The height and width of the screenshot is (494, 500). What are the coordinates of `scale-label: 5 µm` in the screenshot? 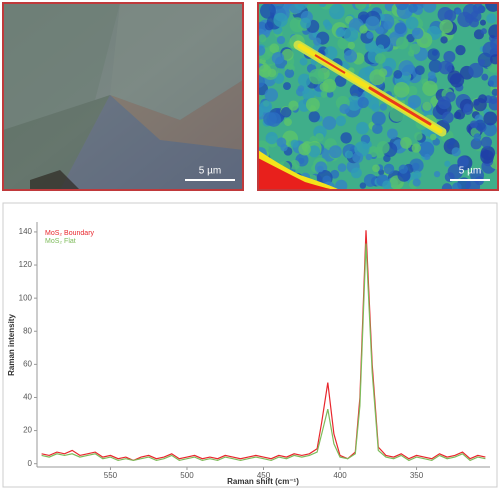 It's located at (210, 171).